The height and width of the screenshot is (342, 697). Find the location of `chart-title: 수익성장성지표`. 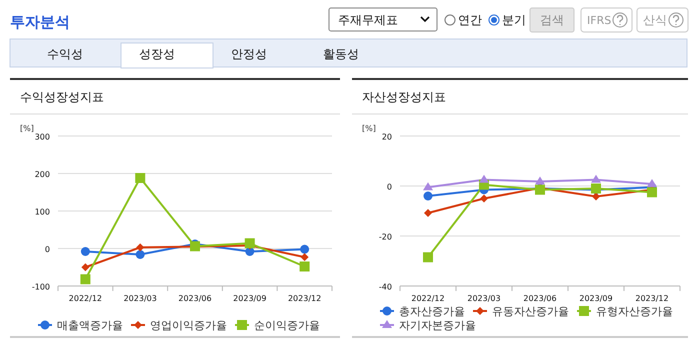

chart-title: 수익성장성지표 is located at coordinates (62, 97).